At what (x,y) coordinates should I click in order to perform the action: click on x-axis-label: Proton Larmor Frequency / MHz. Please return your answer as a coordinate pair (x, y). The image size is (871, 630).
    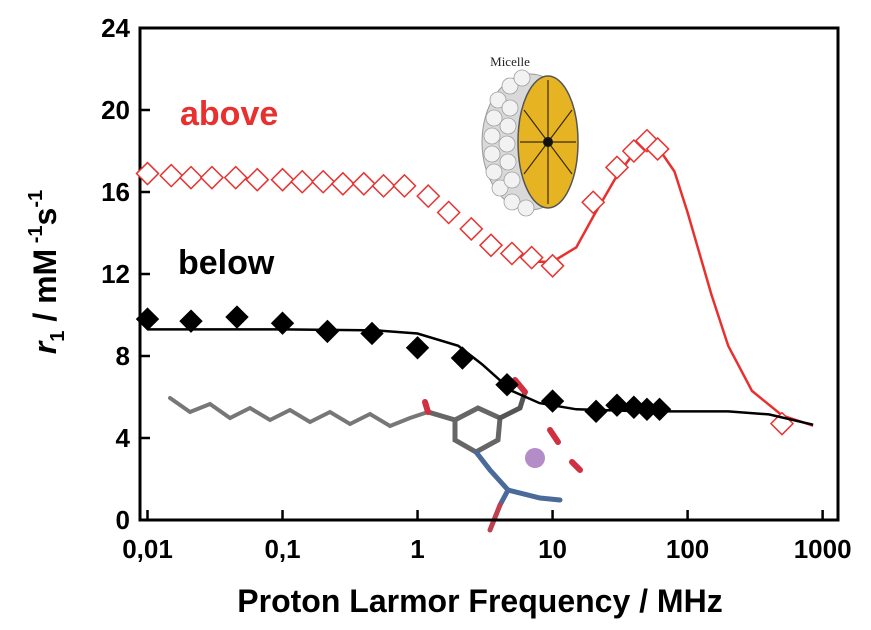
    Looking at the image, I should click on (479, 601).